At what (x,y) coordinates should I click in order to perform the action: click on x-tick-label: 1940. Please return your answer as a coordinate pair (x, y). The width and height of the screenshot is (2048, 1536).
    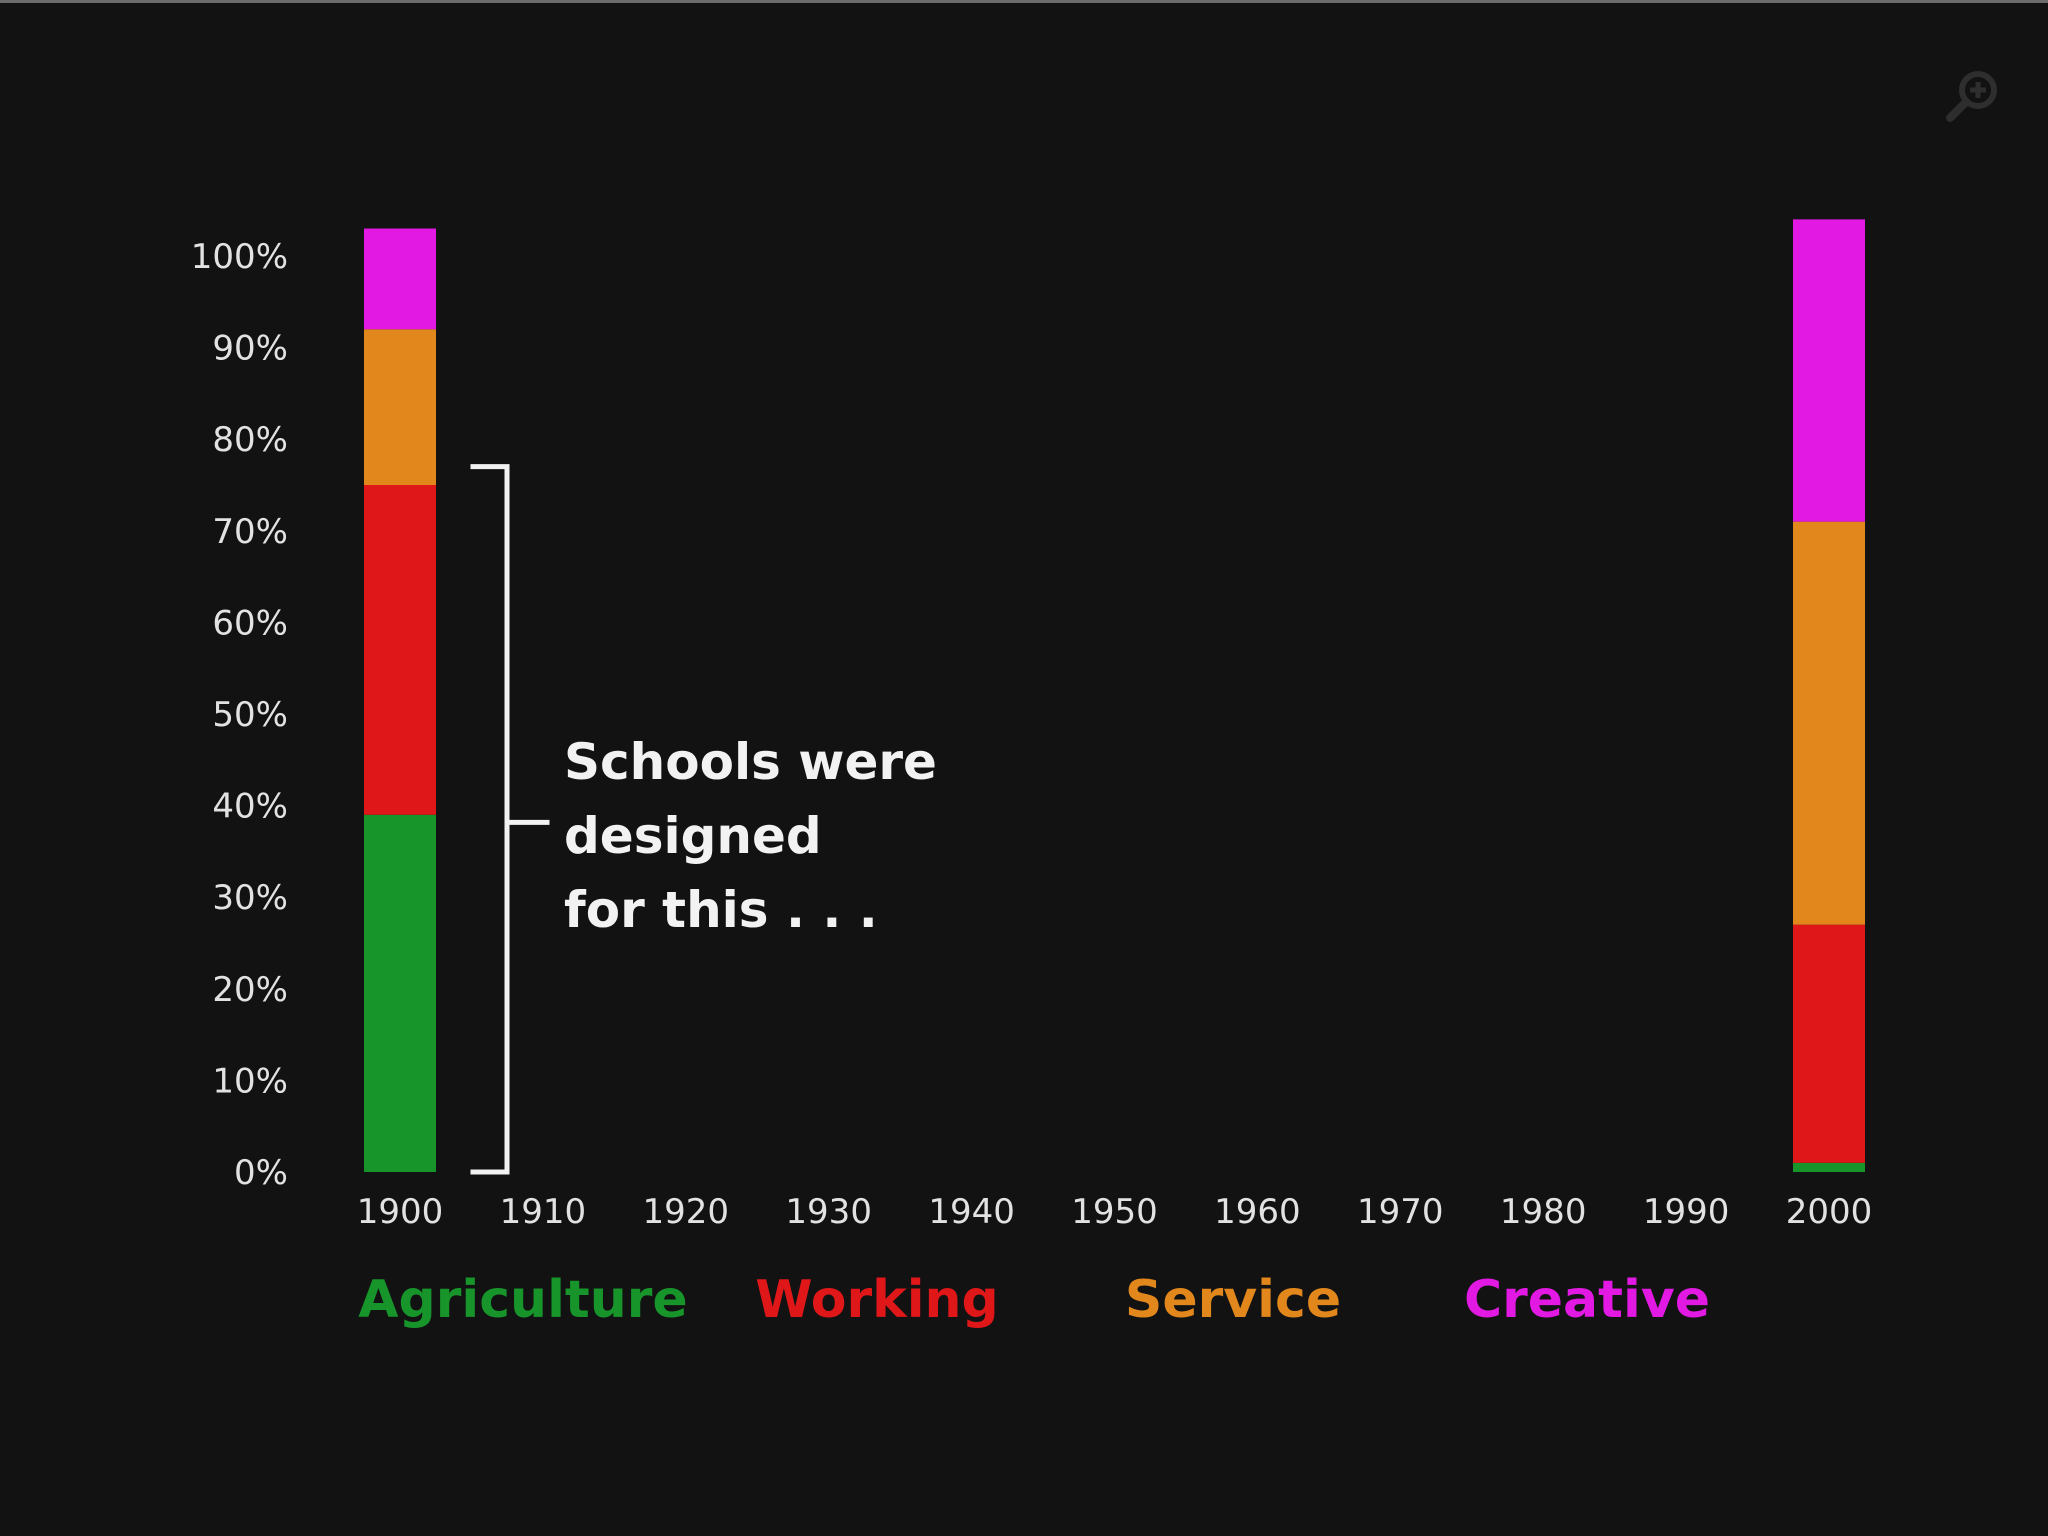
    Looking at the image, I should click on (971, 1212).